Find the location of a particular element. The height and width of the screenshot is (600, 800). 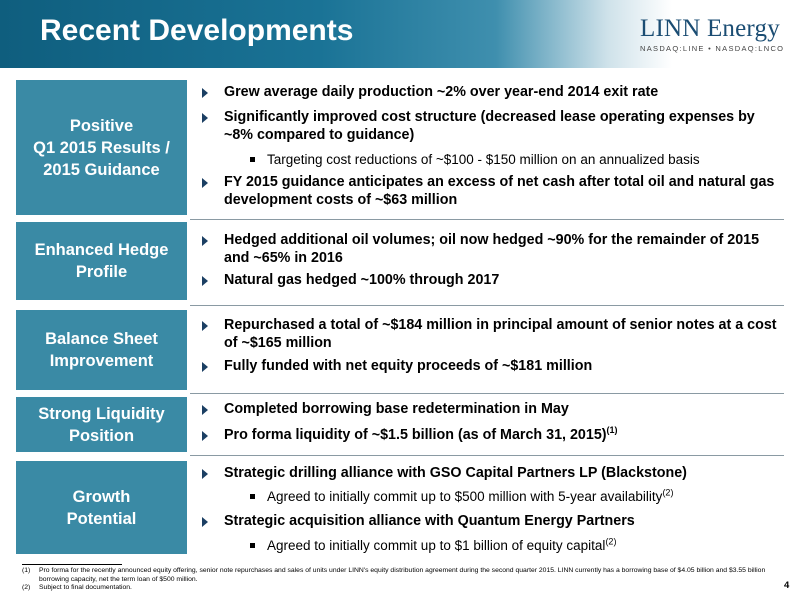

section-label-hedge-profile: Enhanced Hedge Profile is located at coordinates (101, 261).